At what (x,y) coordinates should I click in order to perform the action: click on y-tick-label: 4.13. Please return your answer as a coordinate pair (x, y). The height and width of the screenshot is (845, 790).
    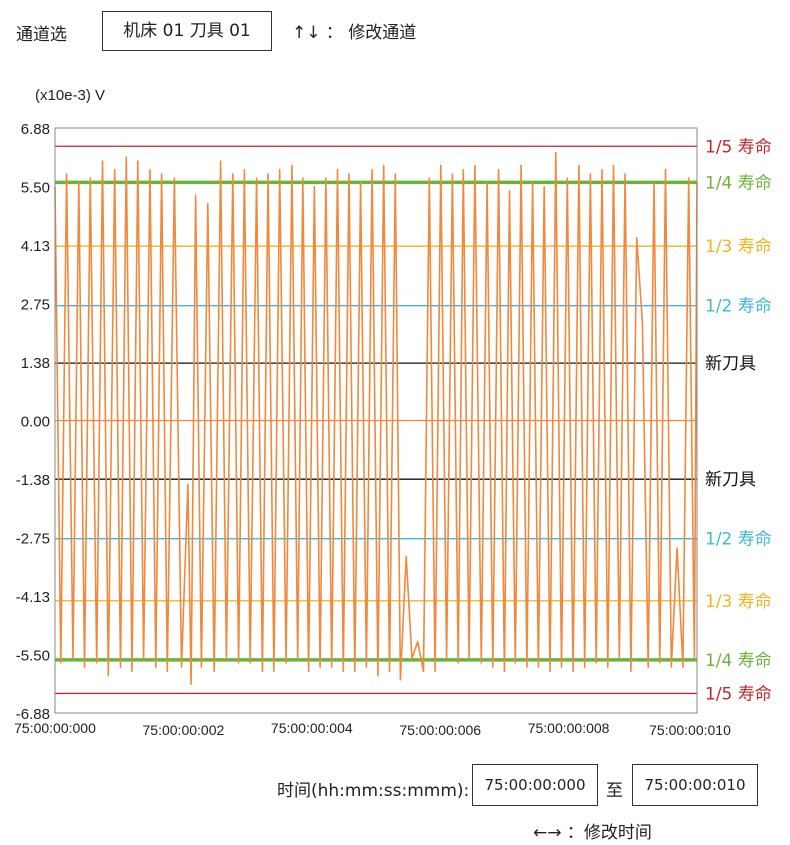
    Looking at the image, I should click on (35, 246).